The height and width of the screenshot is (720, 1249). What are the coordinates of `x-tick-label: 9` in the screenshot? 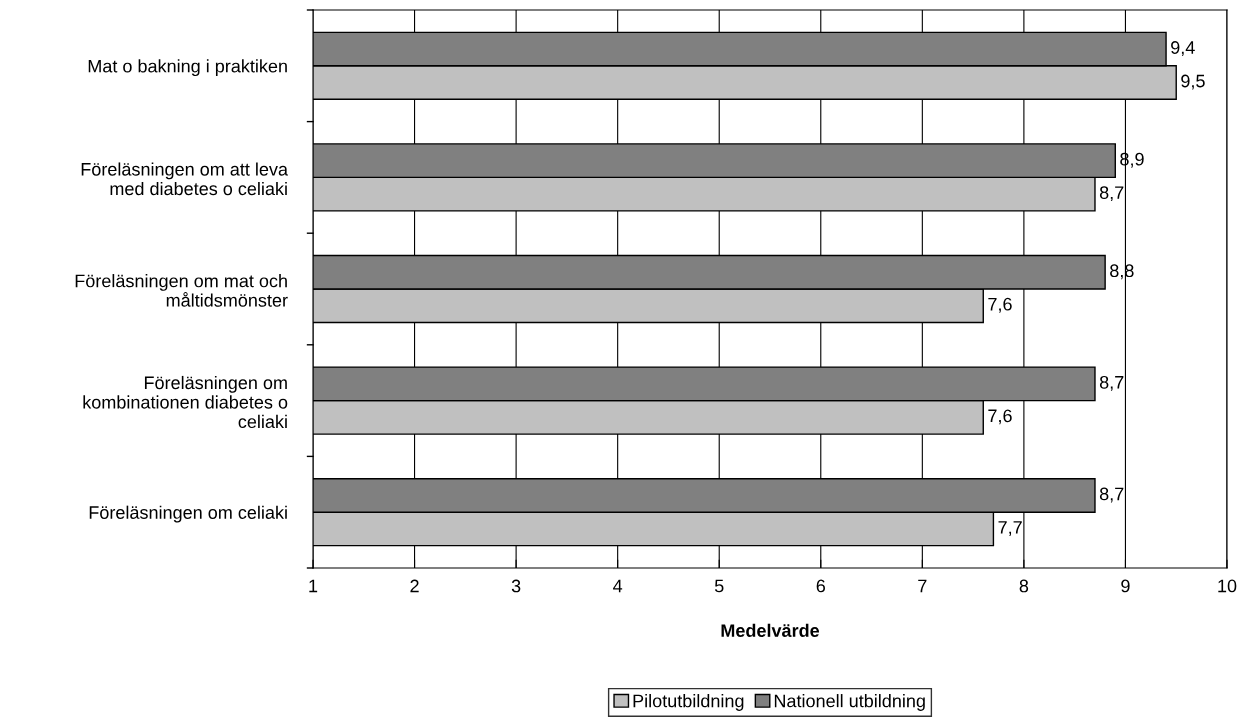 It's located at (1125, 586).